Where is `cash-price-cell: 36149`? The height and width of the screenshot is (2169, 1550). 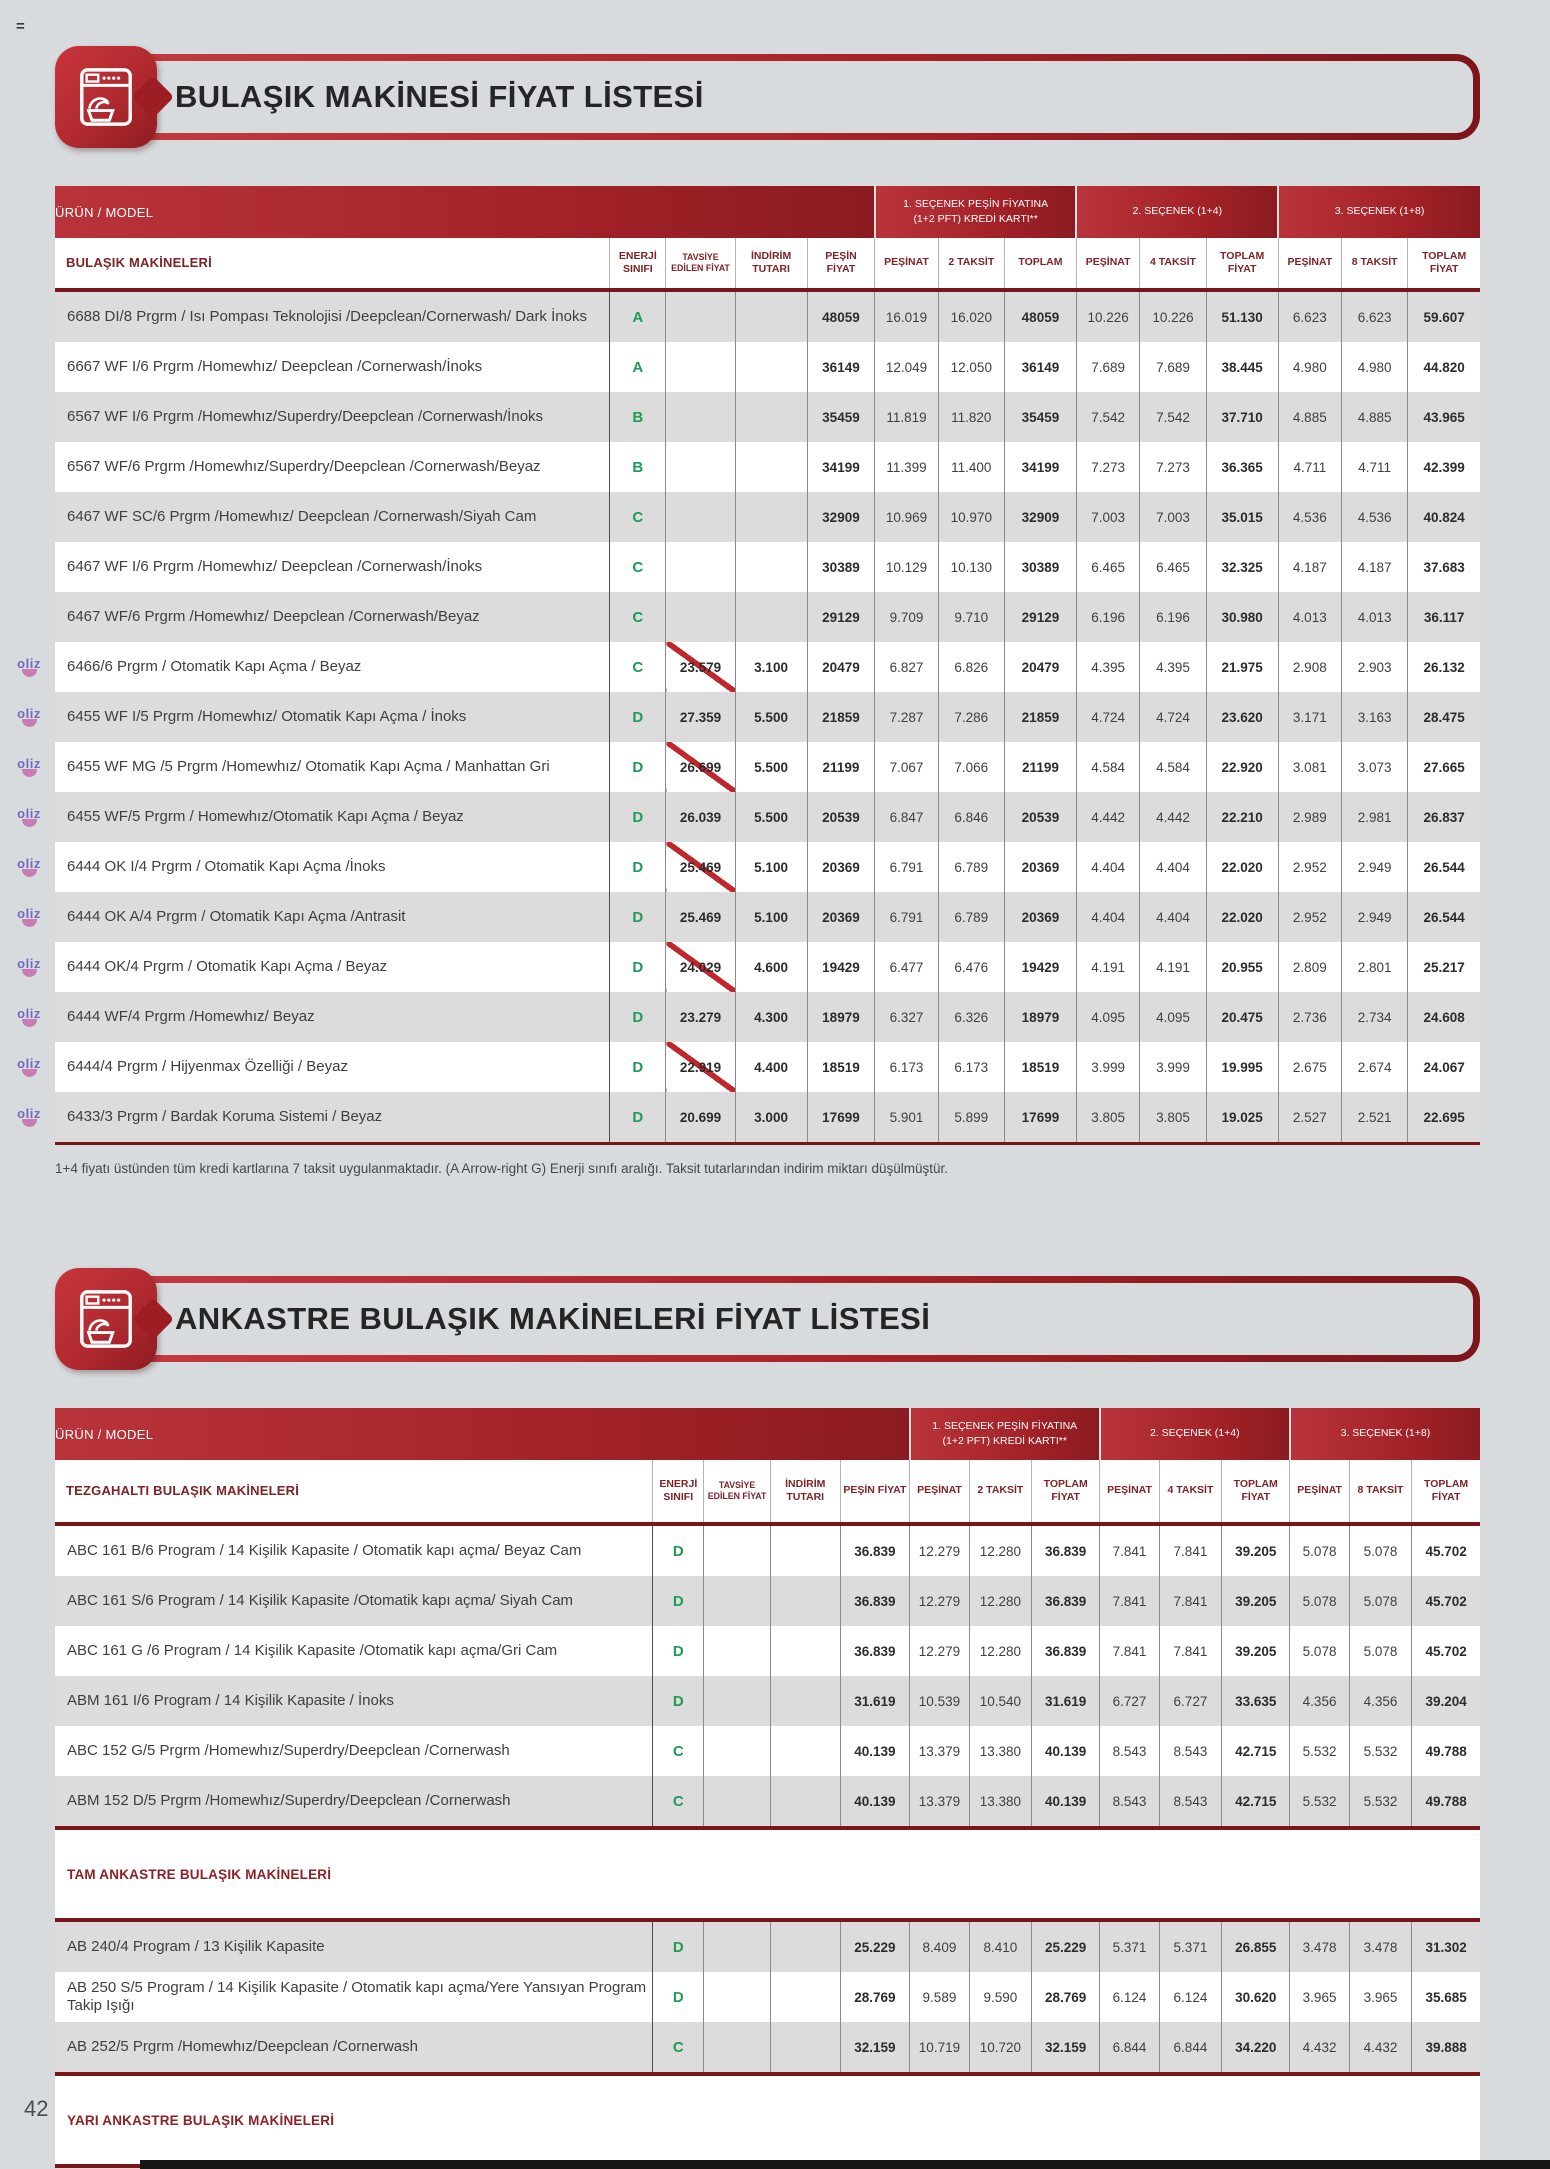 cash-price-cell: 36149 is located at coordinates (840, 367).